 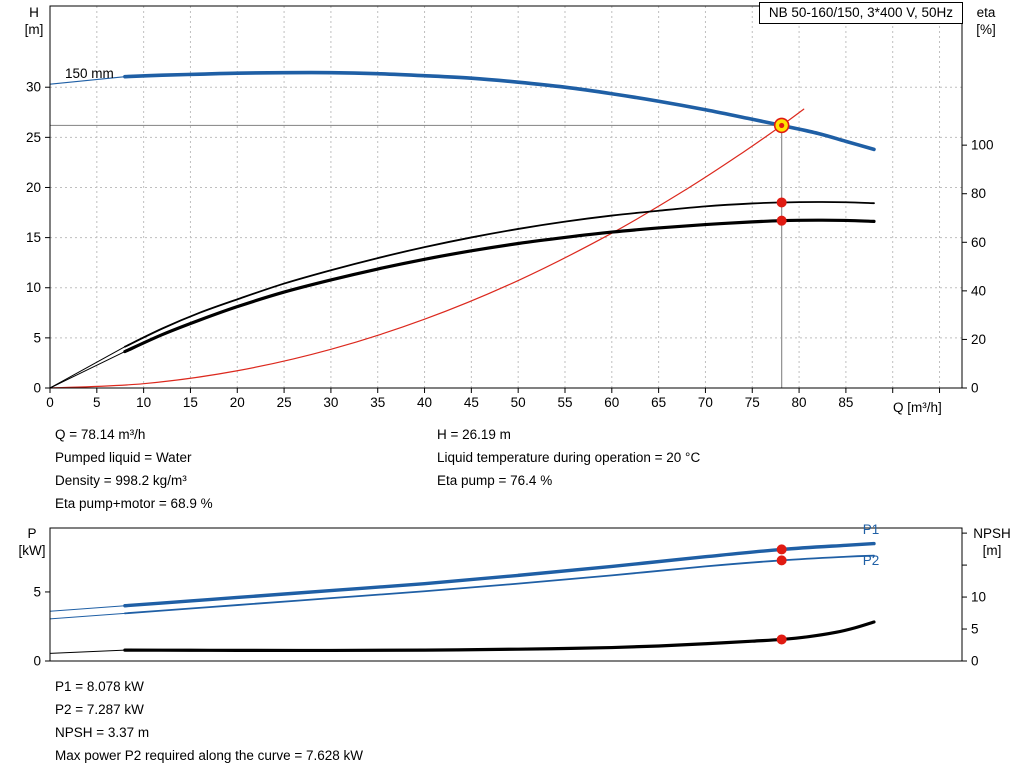 I want to click on power-npsh-chart-ticks, so click(x=506, y=597).